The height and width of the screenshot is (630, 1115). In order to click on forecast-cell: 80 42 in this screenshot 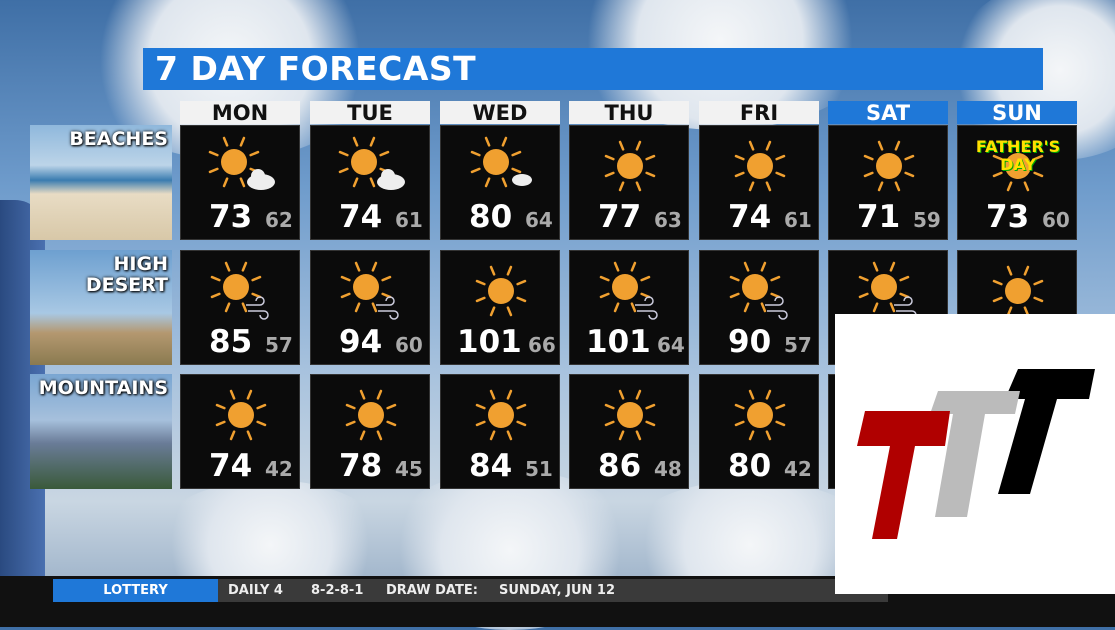, I will do `click(759, 431)`.